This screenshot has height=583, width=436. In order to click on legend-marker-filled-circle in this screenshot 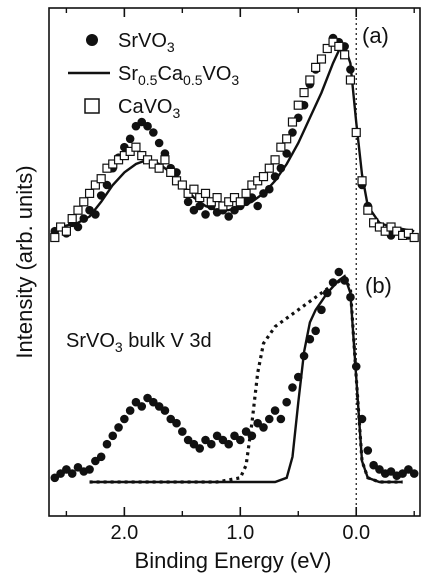, I will do `click(92, 40)`.